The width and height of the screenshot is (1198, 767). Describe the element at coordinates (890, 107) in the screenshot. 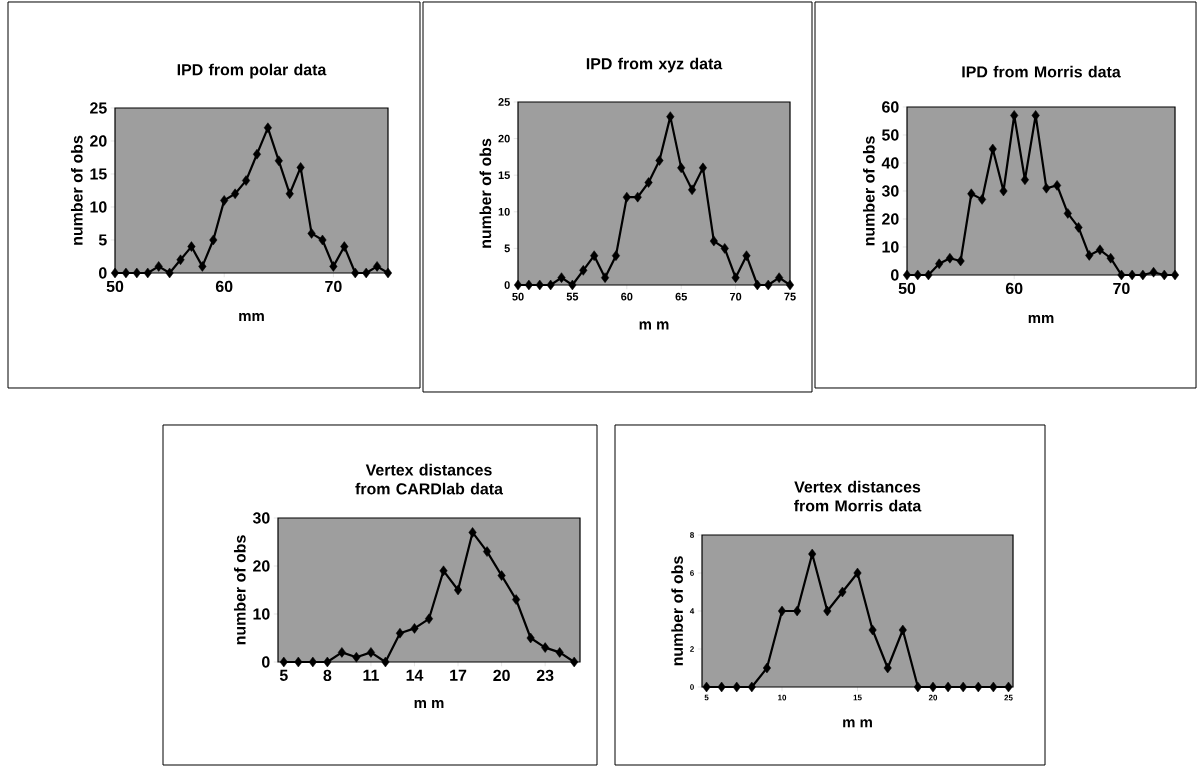

I see `y-tick-label: 60` at that location.